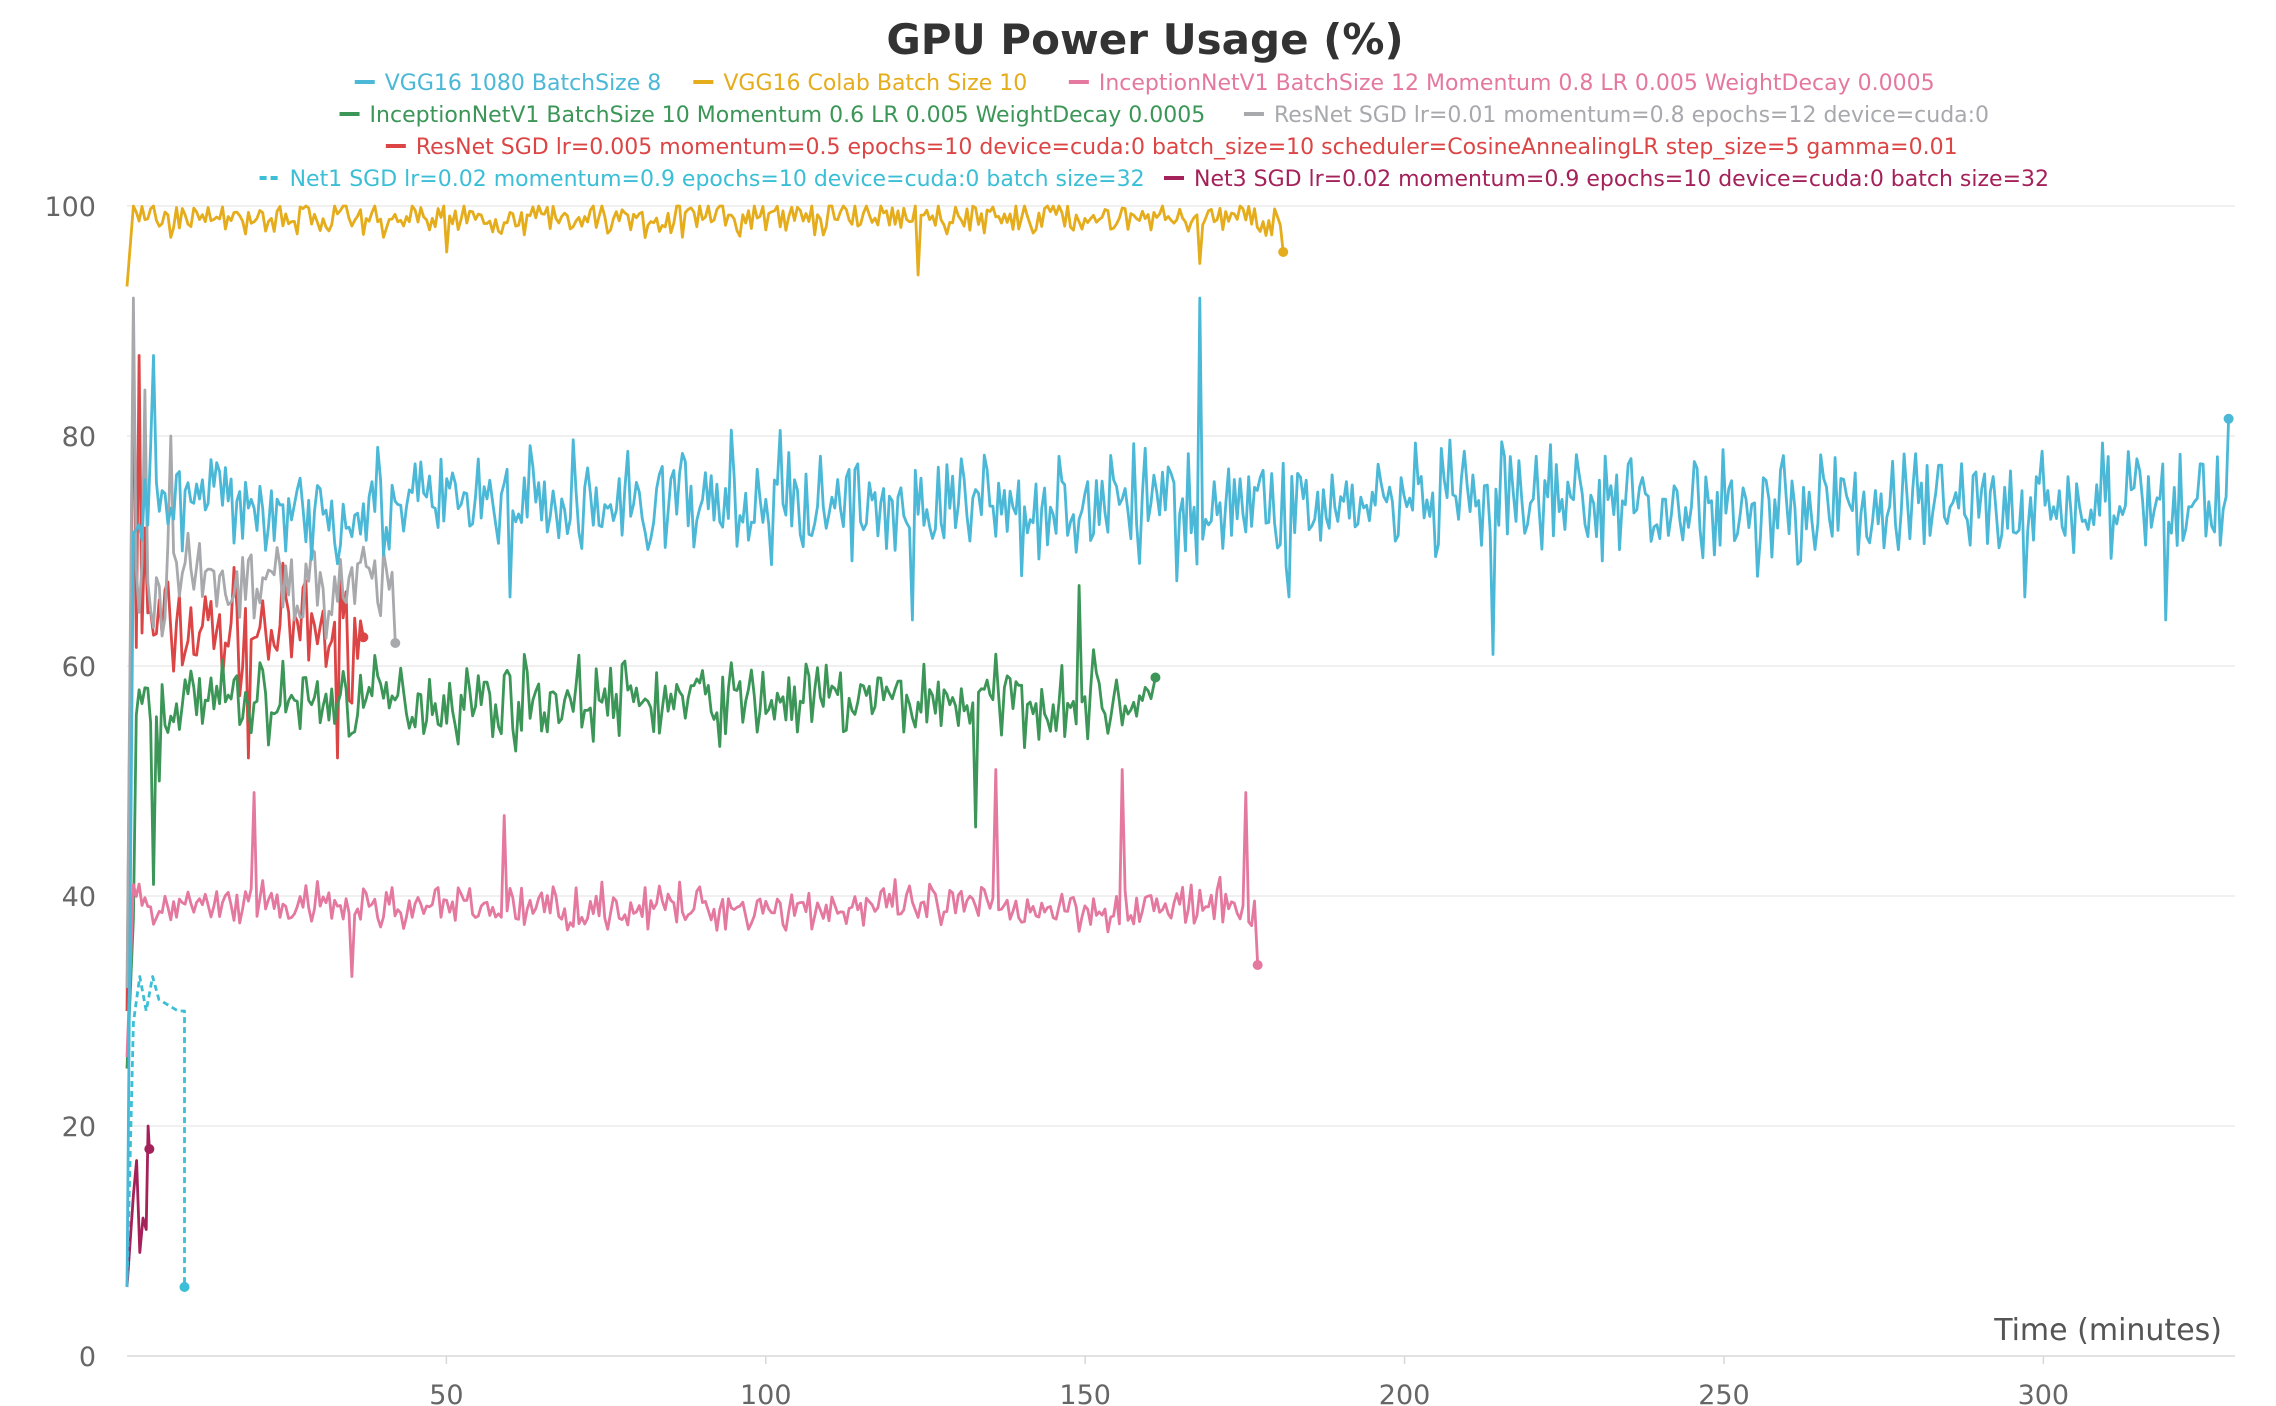 The height and width of the screenshot is (1406, 2276). Describe the element at coordinates (446, 1393) in the screenshot. I see `x-tick-label: 50` at that location.